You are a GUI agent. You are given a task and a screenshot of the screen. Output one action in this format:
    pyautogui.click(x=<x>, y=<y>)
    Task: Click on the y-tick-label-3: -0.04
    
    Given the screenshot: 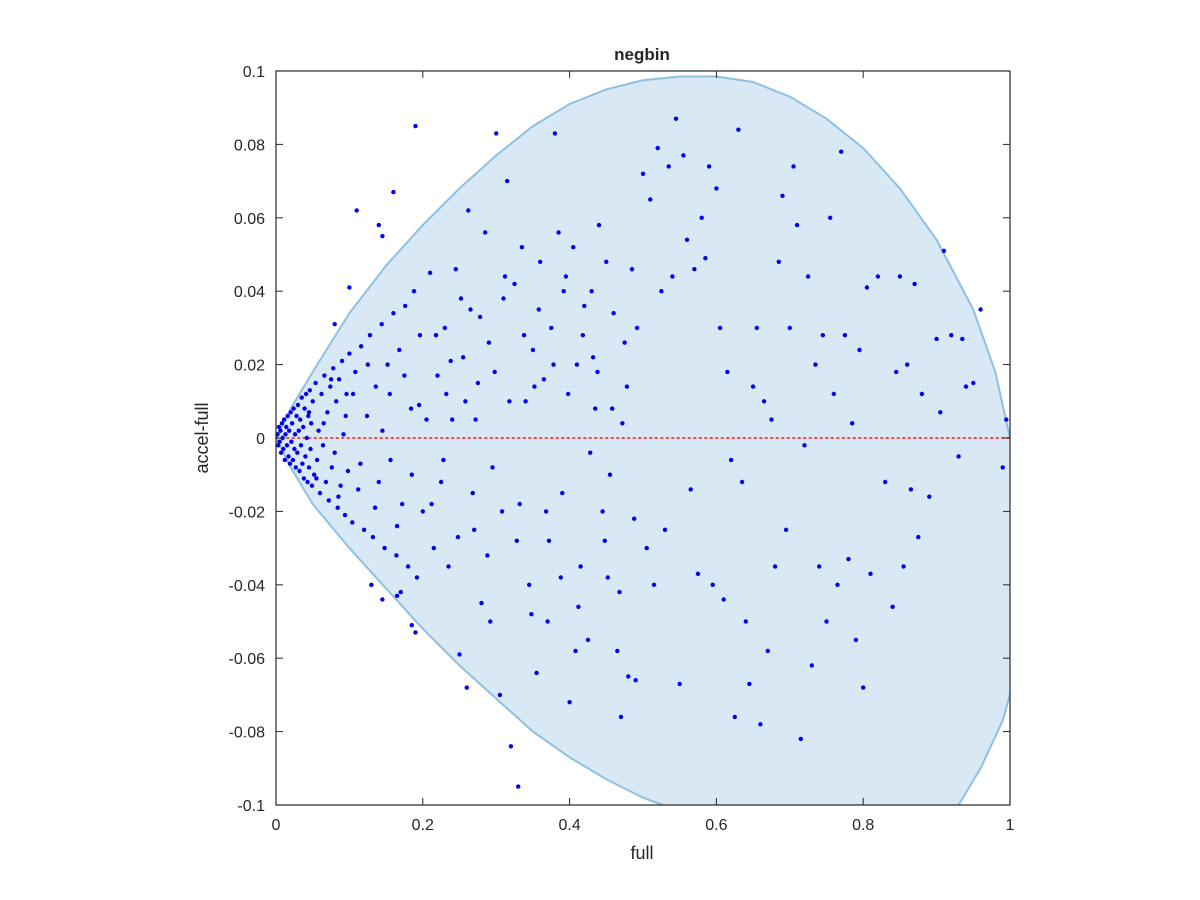 What is the action you would take?
    pyautogui.click(x=247, y=586)
    